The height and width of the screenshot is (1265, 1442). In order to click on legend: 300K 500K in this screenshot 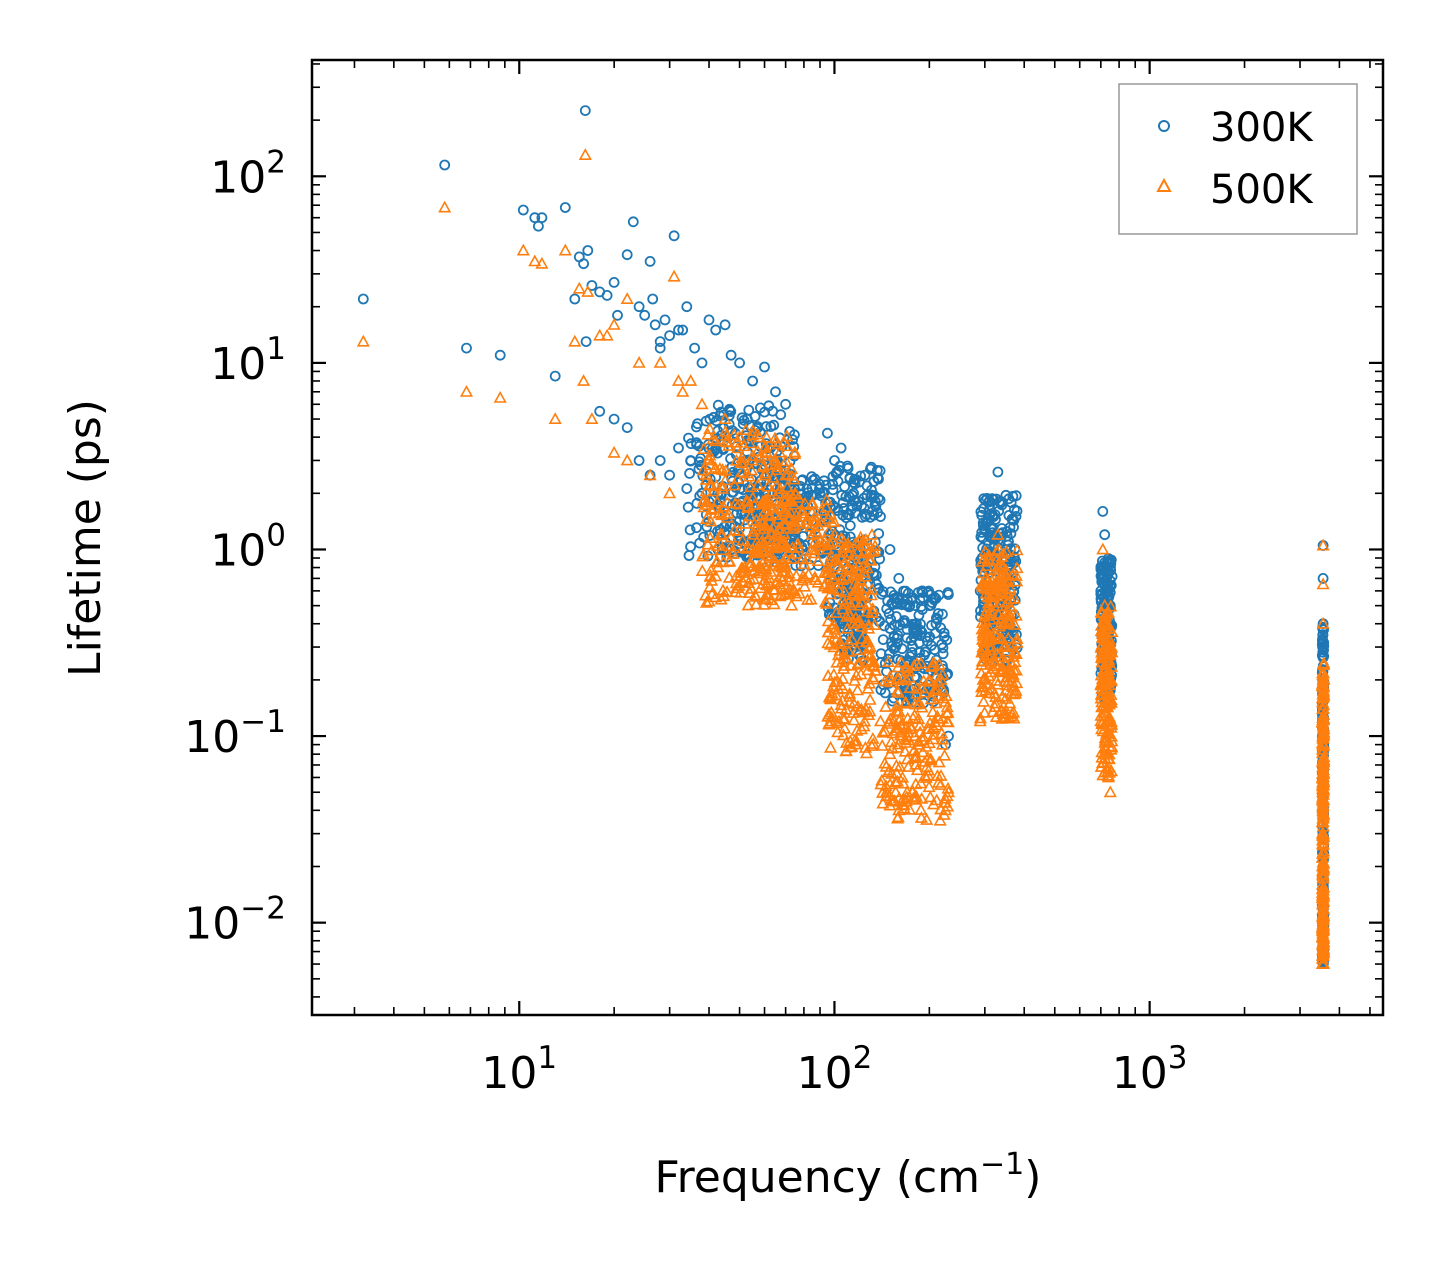, I will do `click(1238, 159)`.